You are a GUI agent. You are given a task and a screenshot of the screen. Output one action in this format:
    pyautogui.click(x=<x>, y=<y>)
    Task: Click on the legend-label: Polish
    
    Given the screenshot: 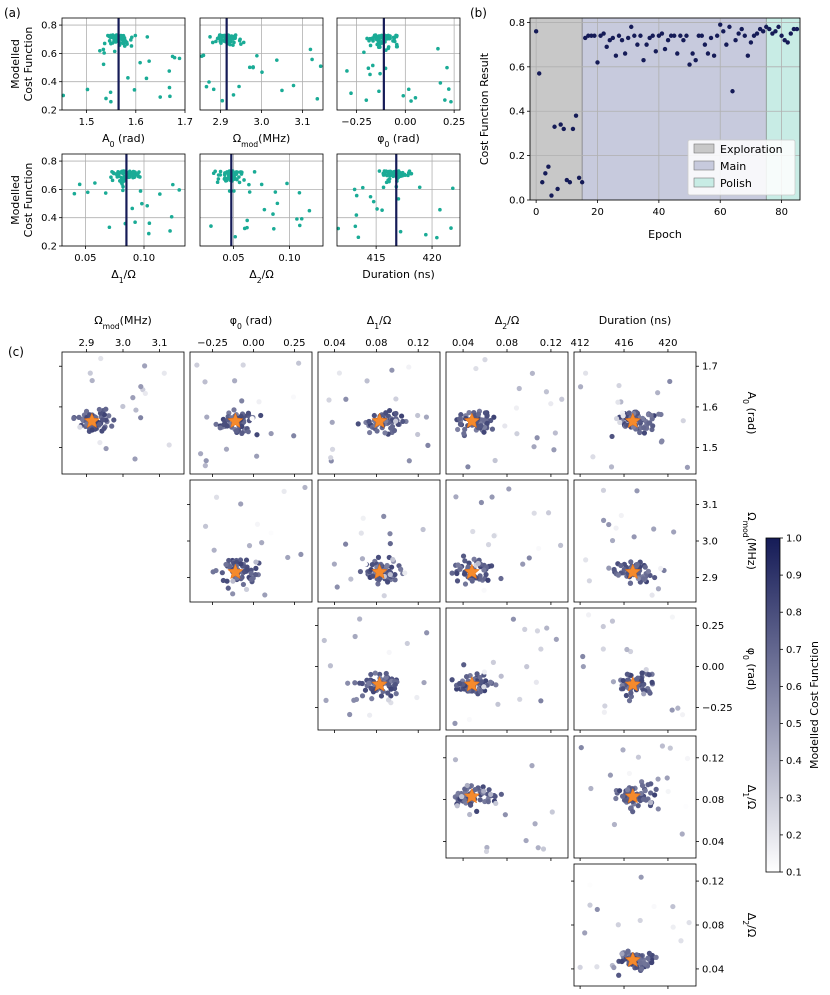 What is the action you would take?
    pyautogui.click(x=736, y=183)
    